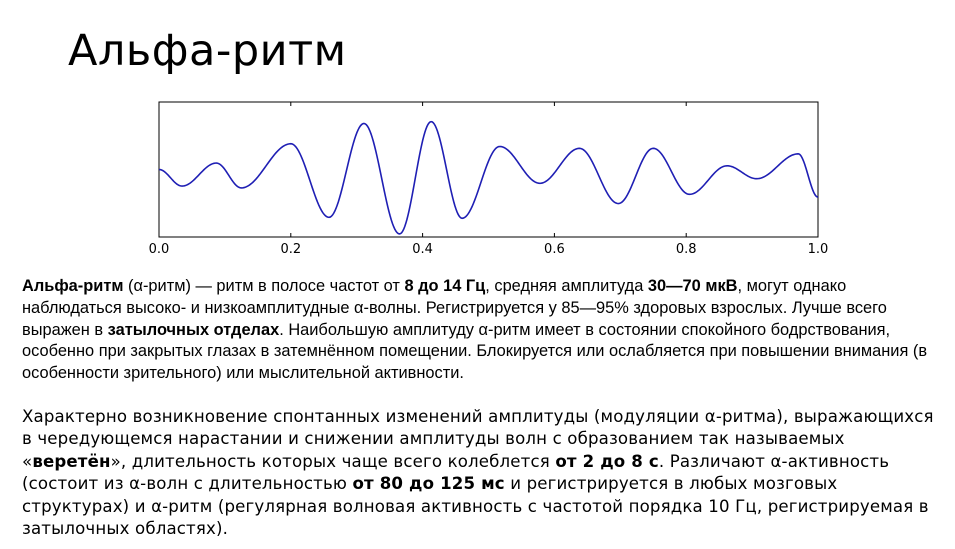  Describe the element at coordinates (264, 286) in the screenshot. I see `text-run: (α-ритм) — ритм в полосе частот от` at that location.